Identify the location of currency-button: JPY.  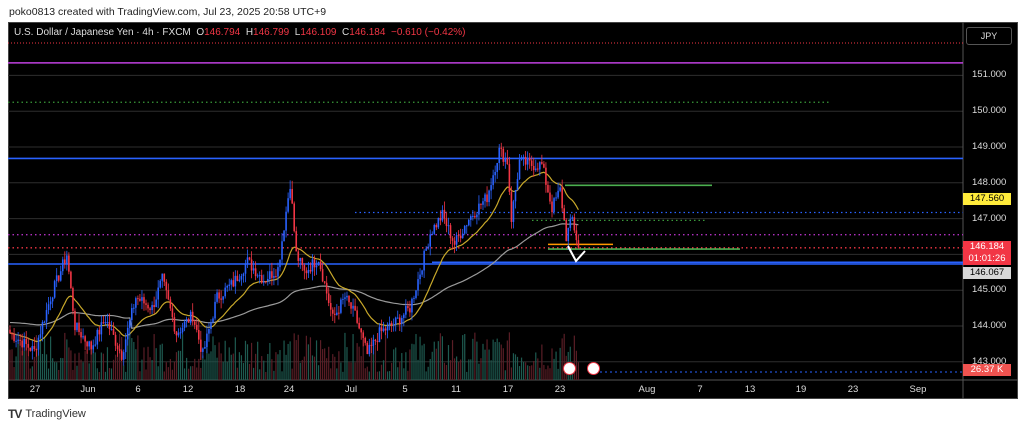
(989, 36).